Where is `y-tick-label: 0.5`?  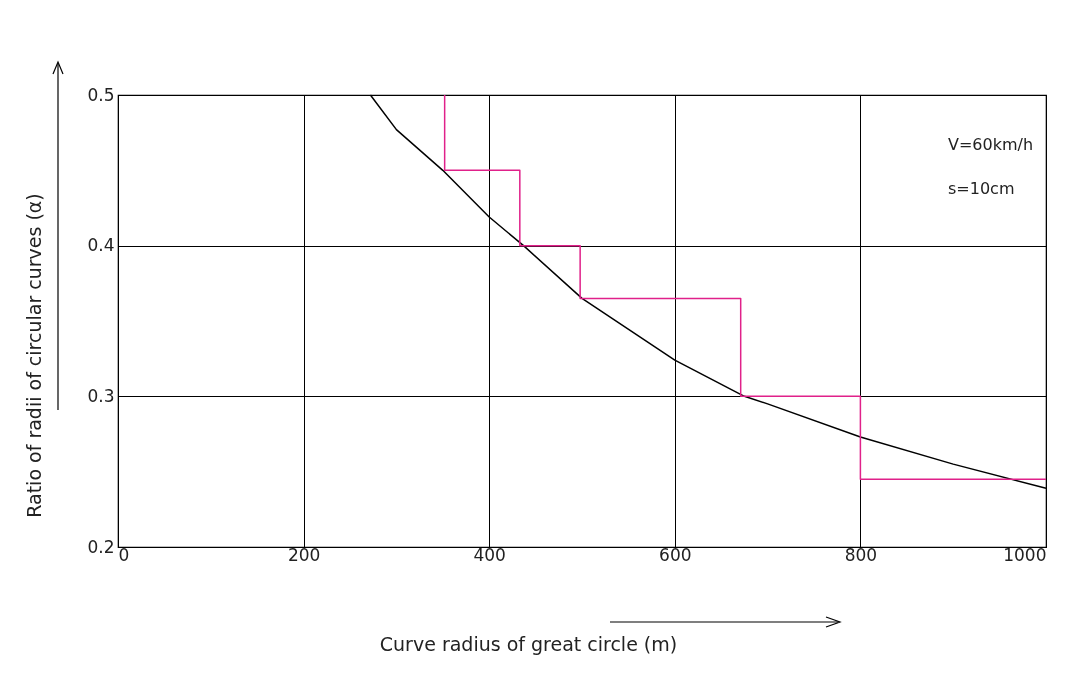 y-tick-label: 0.5 is located at coordinates (101, 94).